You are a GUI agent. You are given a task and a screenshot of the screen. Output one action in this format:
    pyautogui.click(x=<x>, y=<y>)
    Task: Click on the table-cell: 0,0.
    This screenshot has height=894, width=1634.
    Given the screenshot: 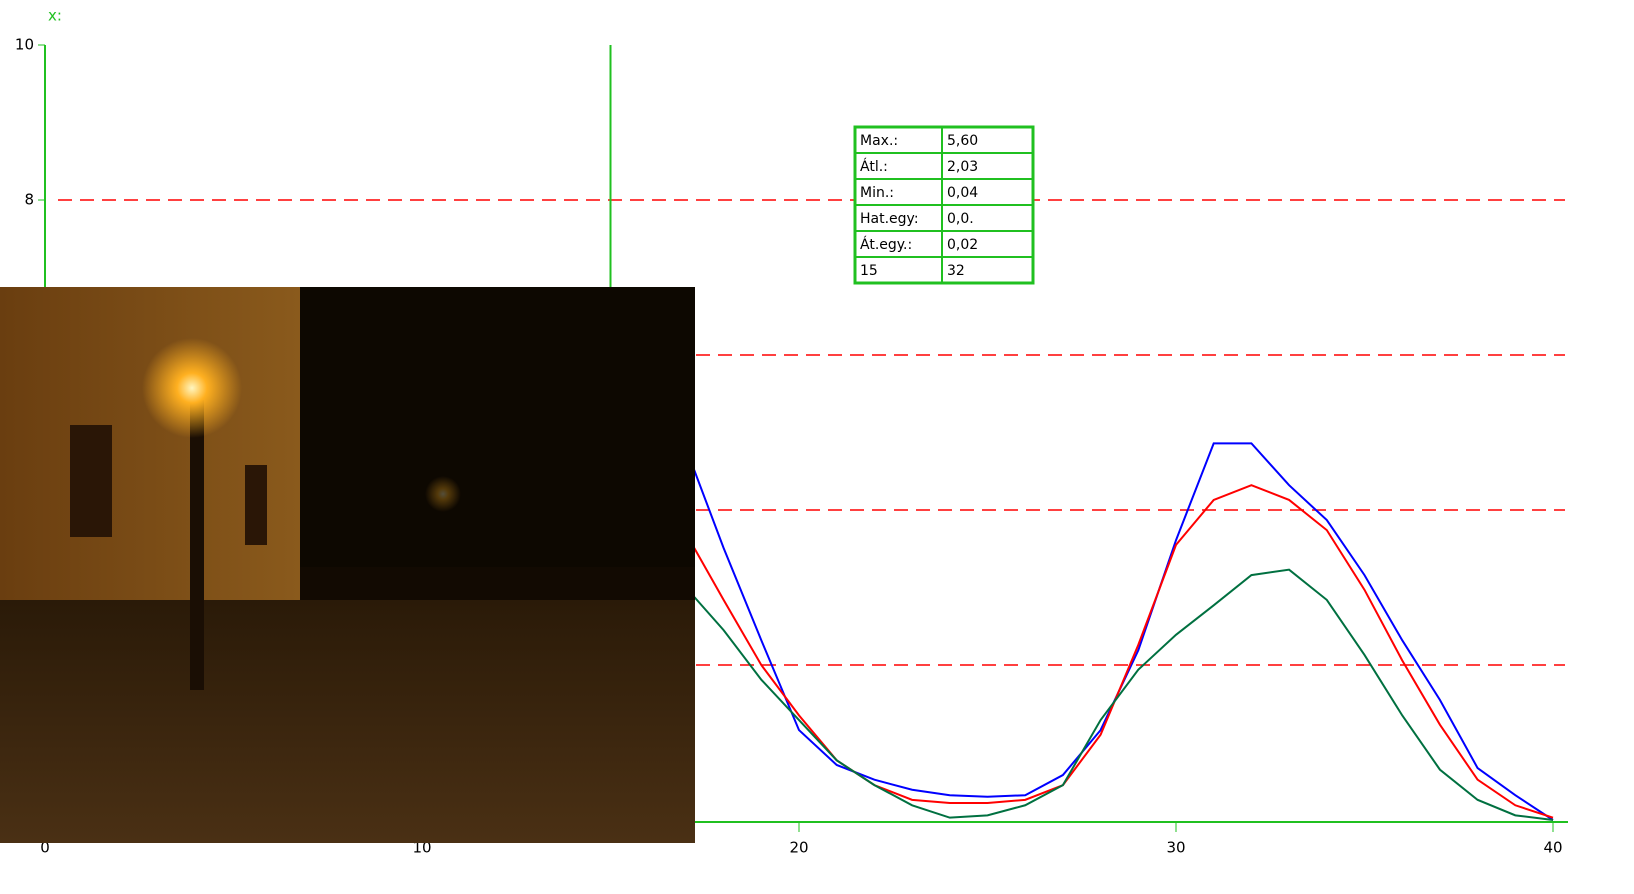 What is the action you would take?
    pyautogui.click(x=960, y=219)
    